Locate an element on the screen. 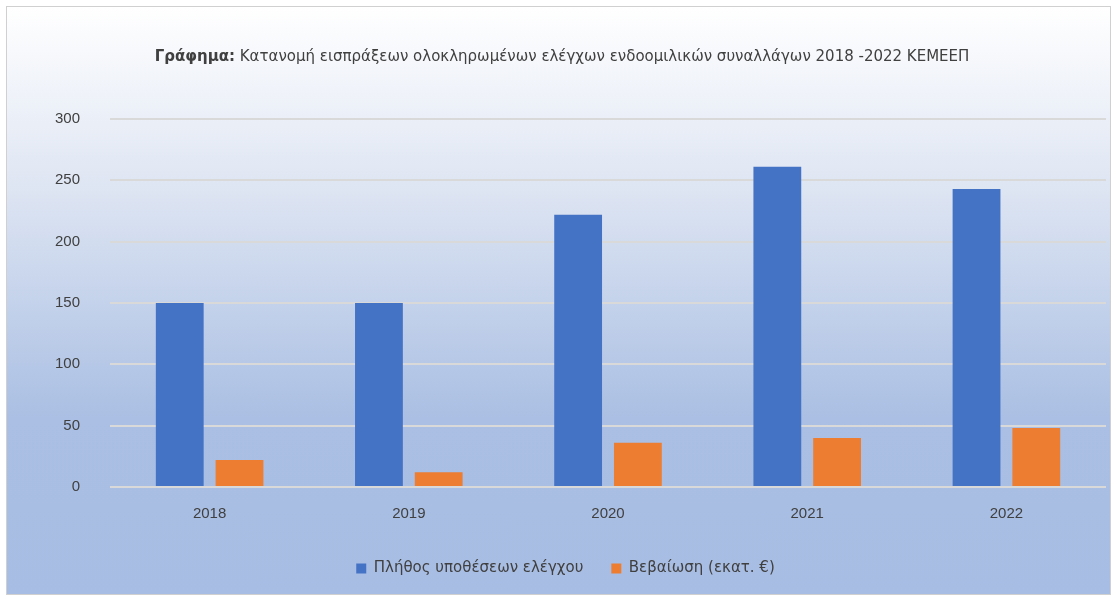 The image size is (1117, 599). legend-label: Βεβαίωση (εκατ. €) is located at coordinates (701, 567).